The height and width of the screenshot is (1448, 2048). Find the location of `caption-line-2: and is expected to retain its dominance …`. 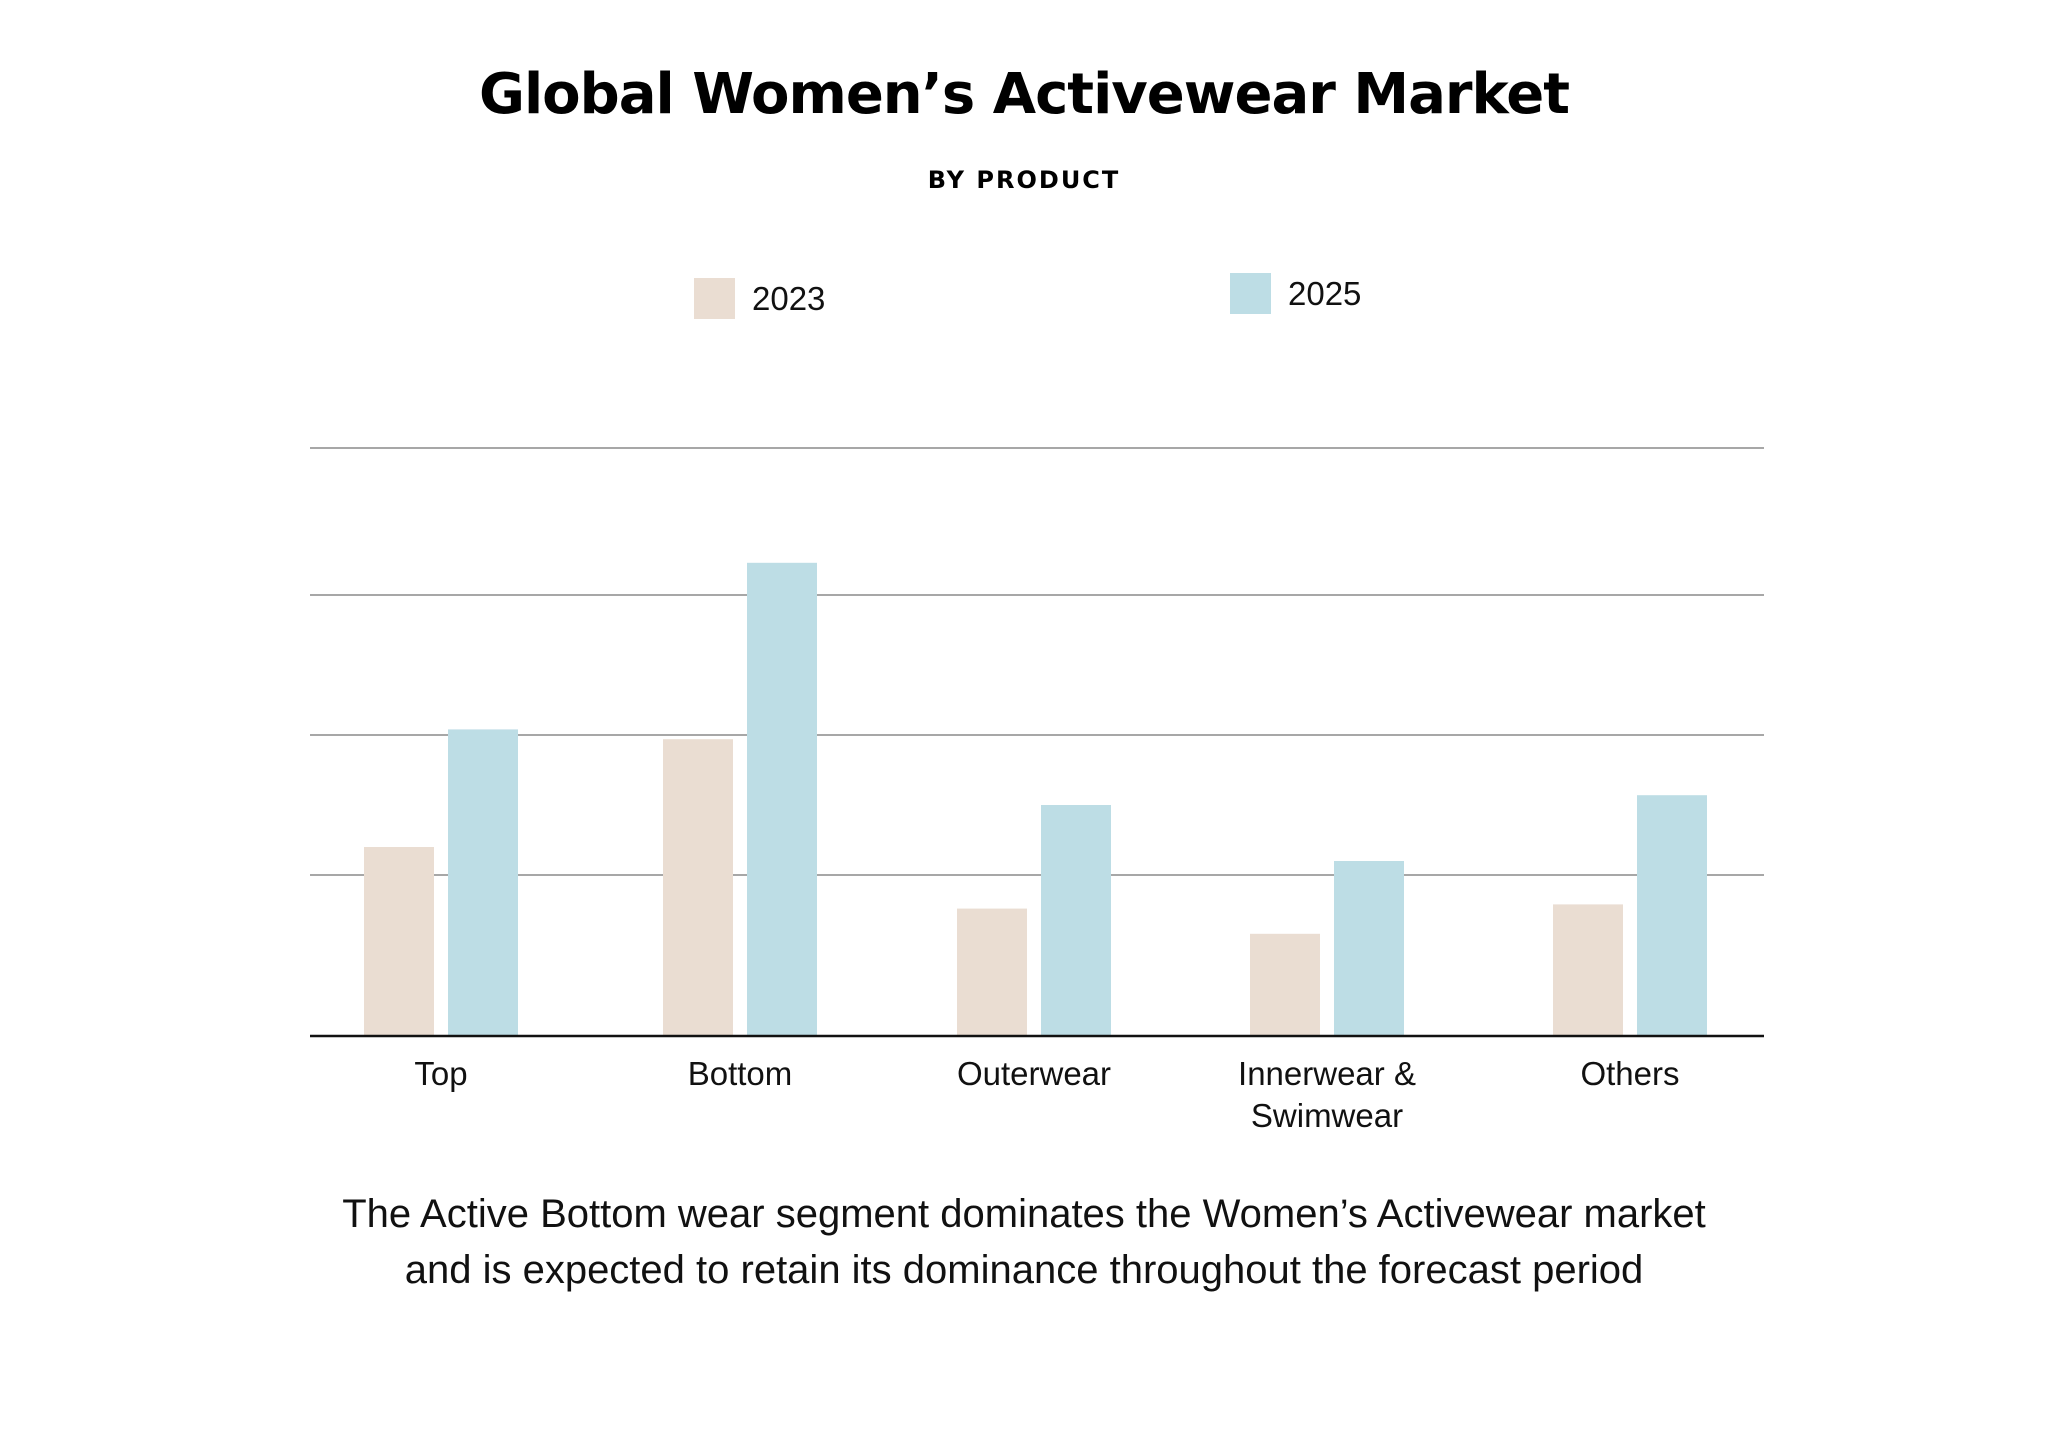

caption-line-2: and is expected to retain its dominance … is located at coordinates (1024, 1270).